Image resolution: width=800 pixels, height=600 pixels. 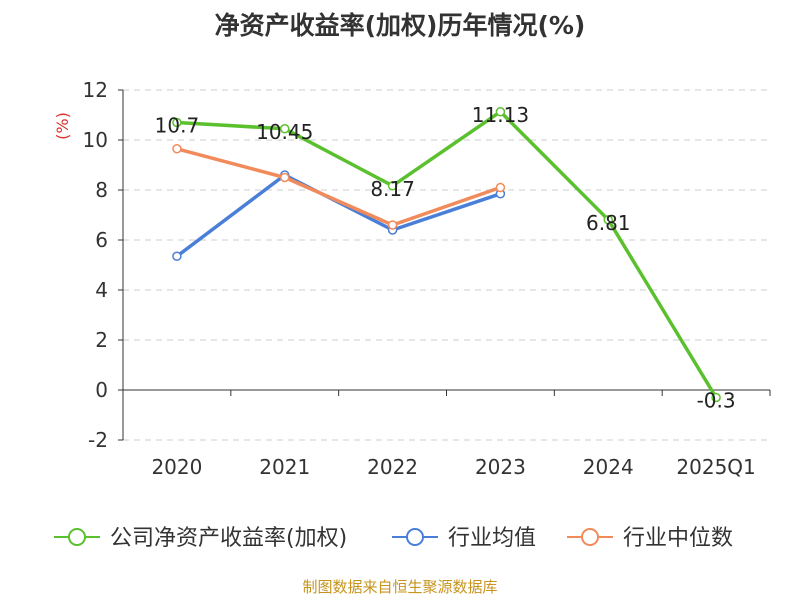 I want to click on y-tick-label: 2, so click(x=101, y=340).